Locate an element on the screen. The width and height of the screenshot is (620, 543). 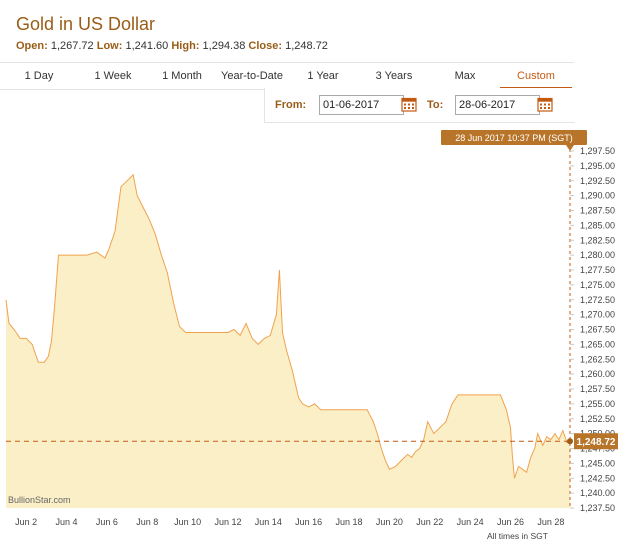
y-tick-label: 1,265.00 is located at coordinates (597, 344).